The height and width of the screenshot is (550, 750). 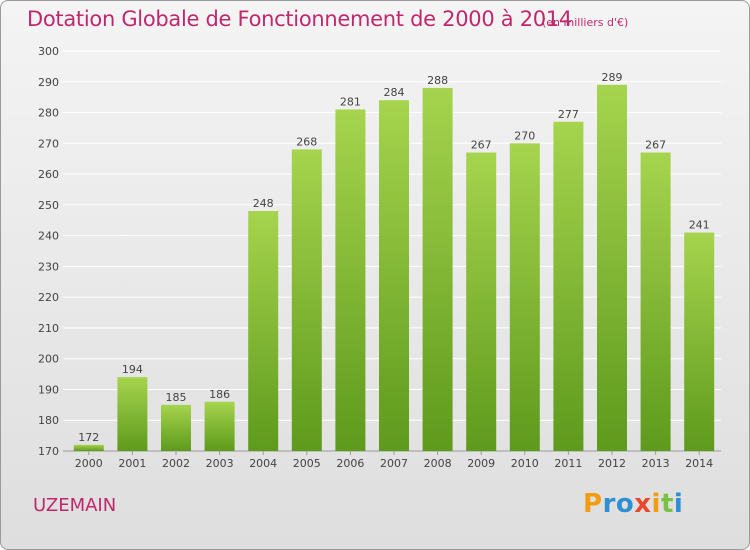 I want to click on y-tick-label: 280, so click(x=48, y=113).